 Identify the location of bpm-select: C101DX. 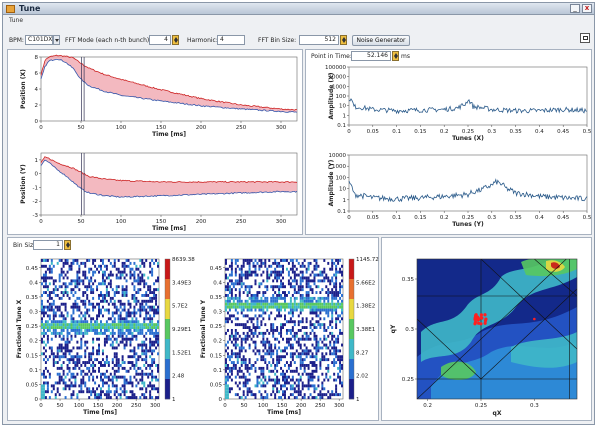
(39, 40).